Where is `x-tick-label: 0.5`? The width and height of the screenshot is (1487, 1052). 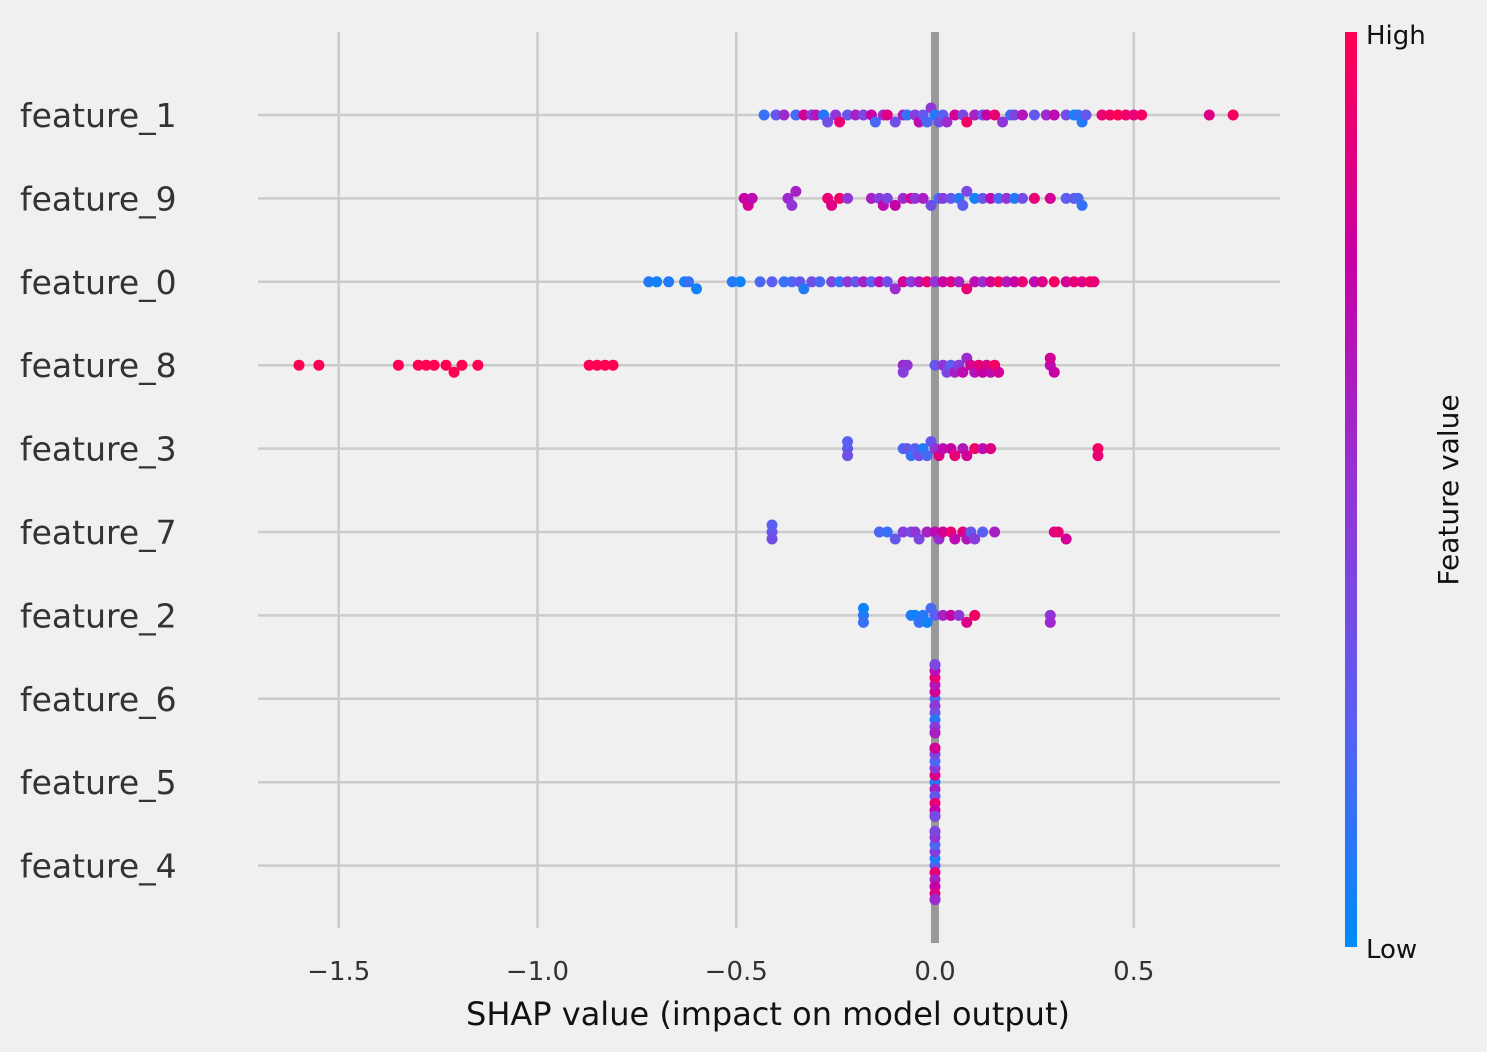
x-tick-label: 0.5 is located at coordinates (1133, 972).